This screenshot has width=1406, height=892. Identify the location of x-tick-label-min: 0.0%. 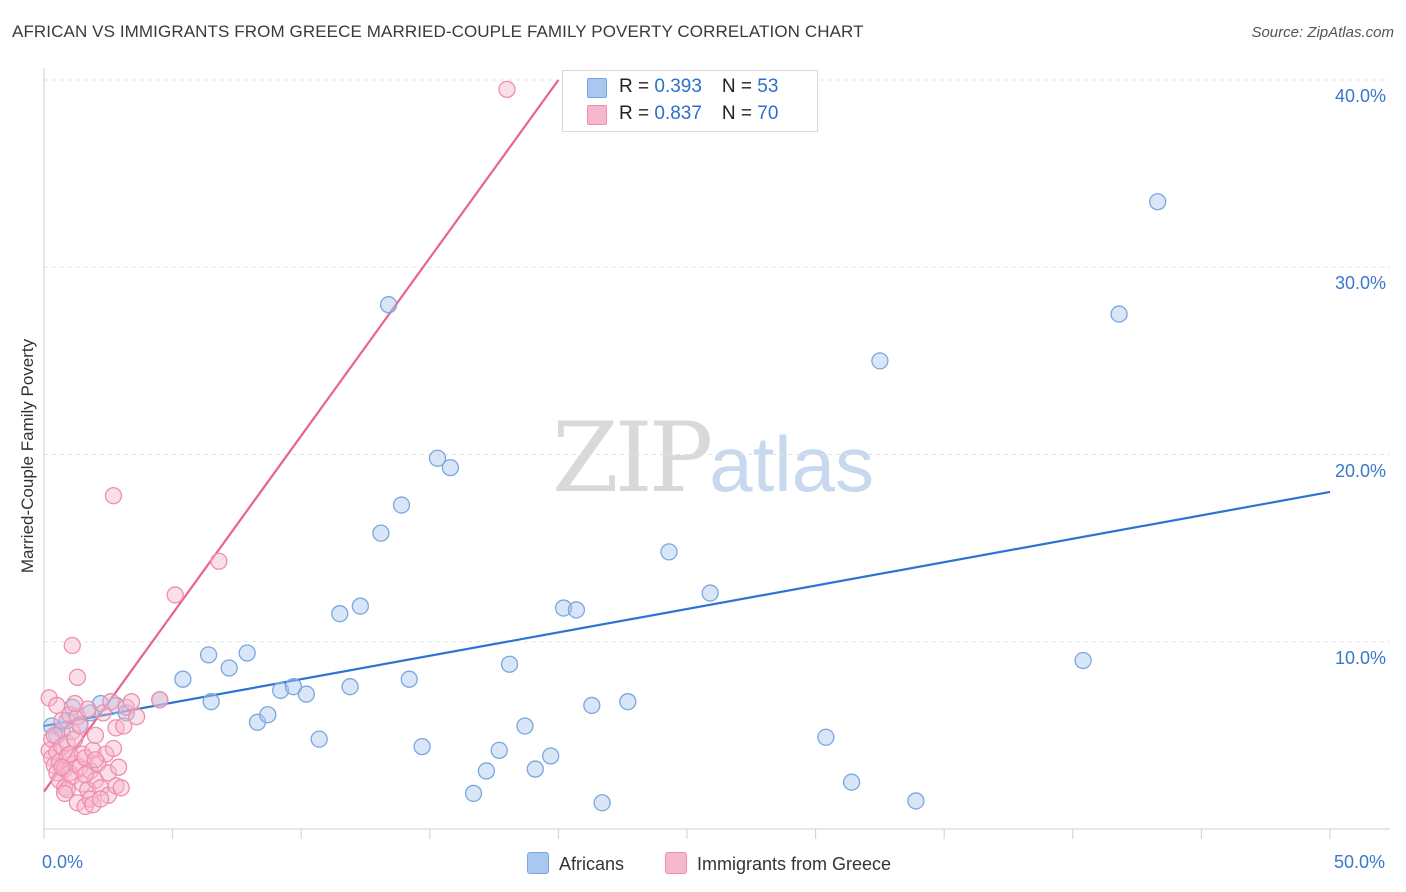
(63, 862).